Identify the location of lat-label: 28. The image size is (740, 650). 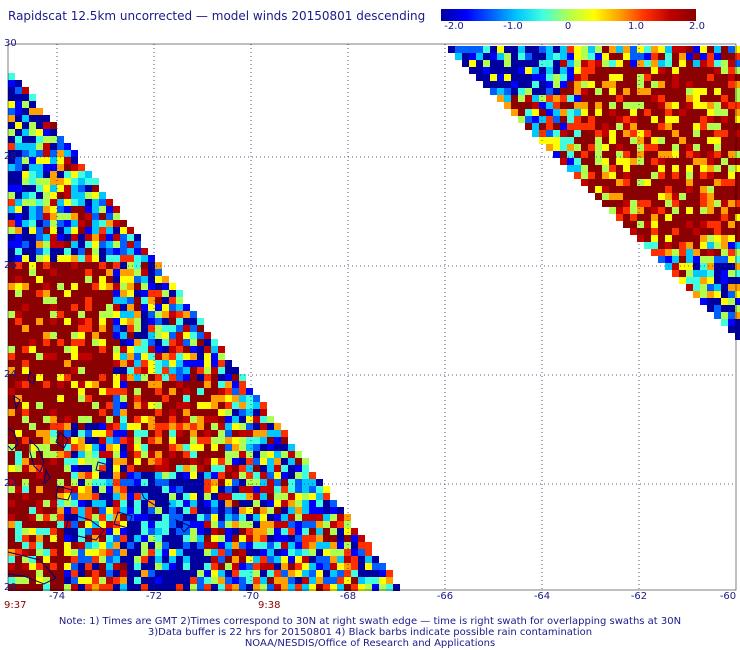
(10, 156).